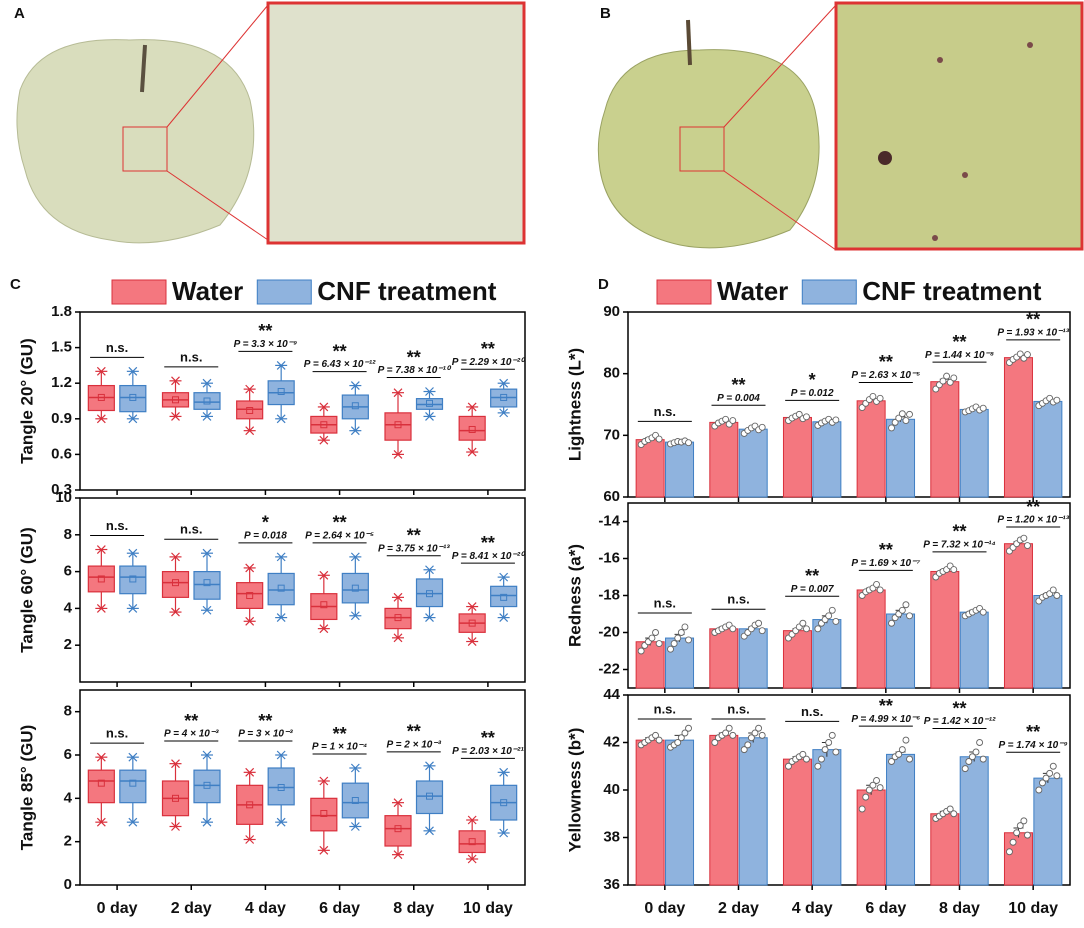 The height and width of the screenshot is (928, 1084). I want to click on y-tick-label: 0.9, so click(61, 418).